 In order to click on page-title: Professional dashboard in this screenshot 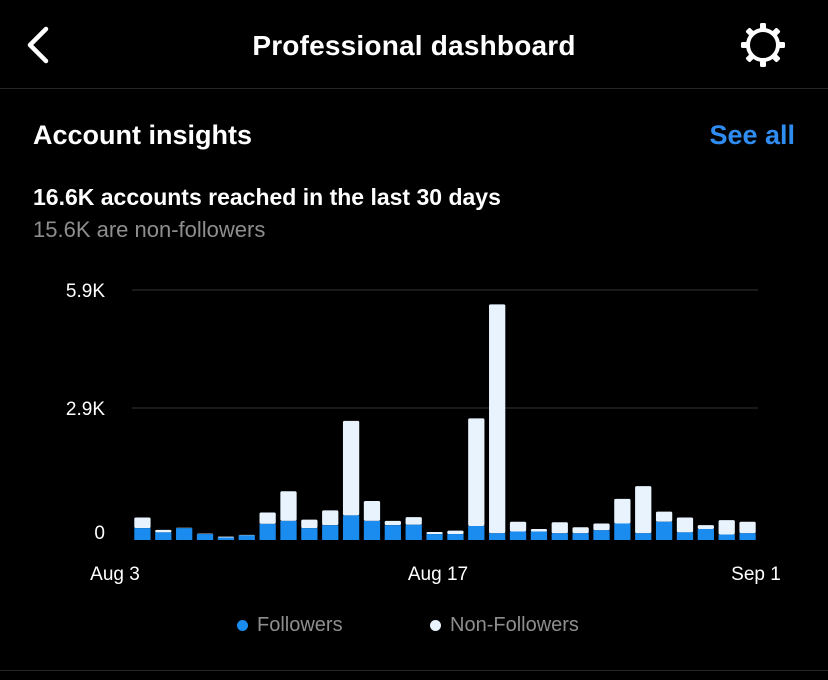, I will do `click(414, 45)`.